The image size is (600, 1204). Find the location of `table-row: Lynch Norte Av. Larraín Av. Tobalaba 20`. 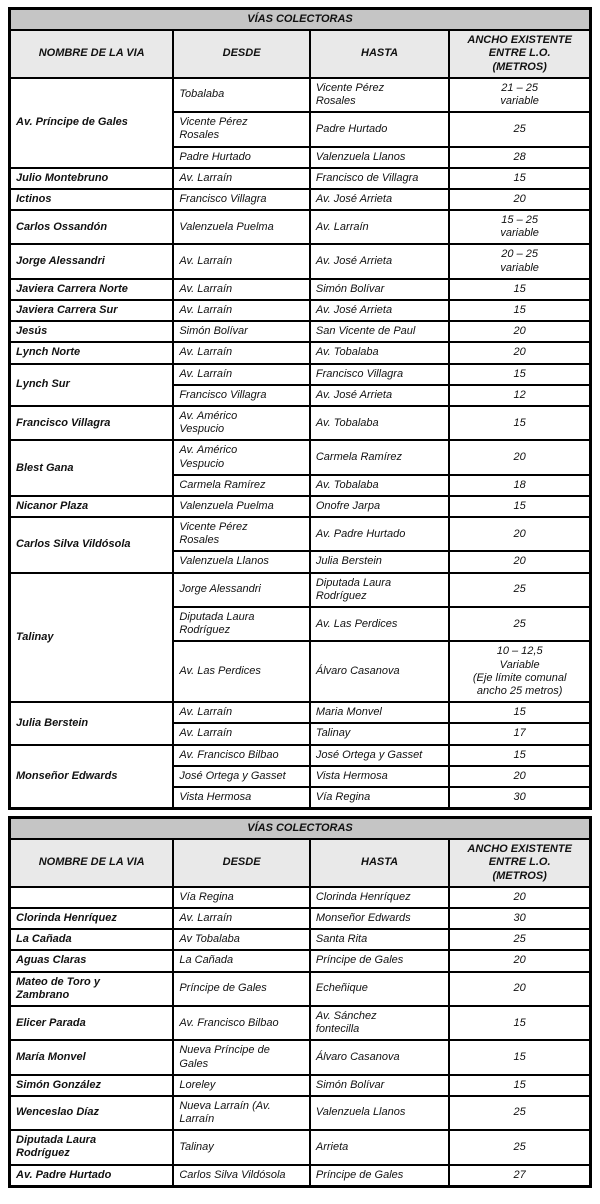

table-row: Lynch Norte Av. Larraín Av. Tobalaba 20 is located at coordinates (300, 353).